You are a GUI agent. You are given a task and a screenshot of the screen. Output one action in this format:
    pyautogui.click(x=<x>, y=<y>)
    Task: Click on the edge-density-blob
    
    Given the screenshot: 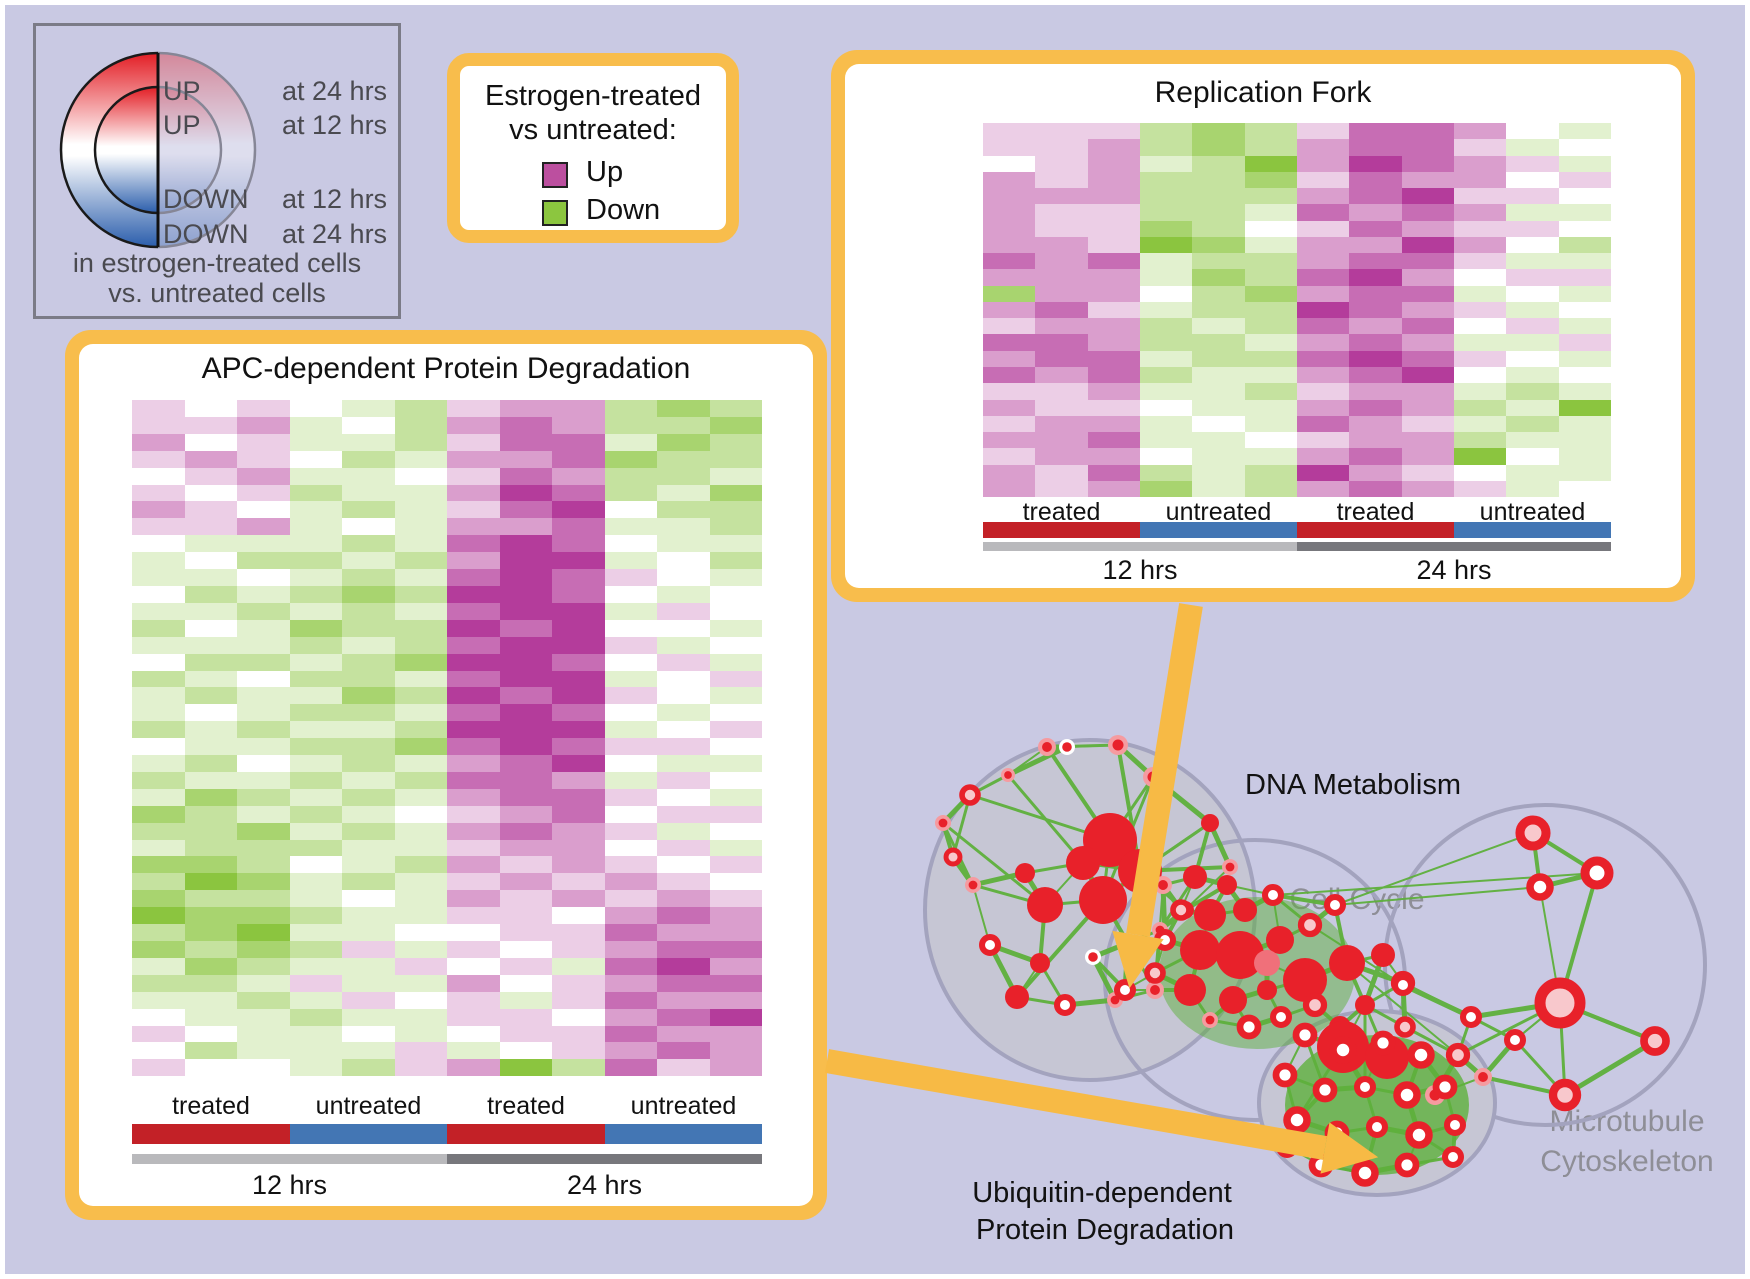 What is the action you would take?
    pyautogui.click(x=1377, y=1105)
    